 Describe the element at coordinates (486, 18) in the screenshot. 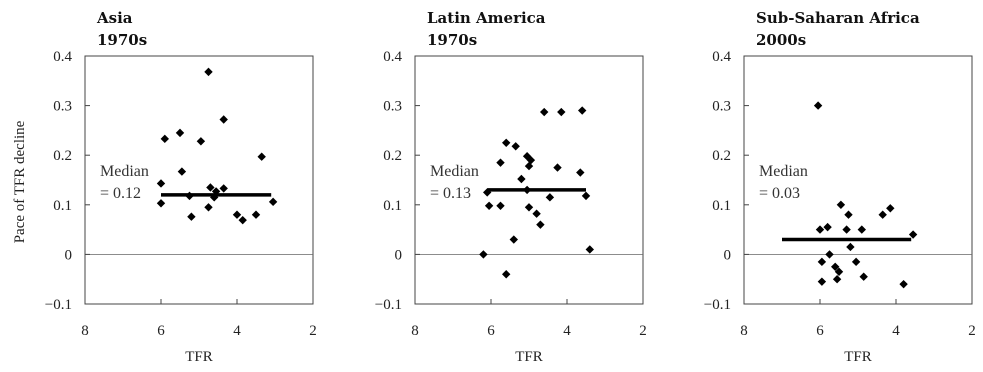

I see `chart-title: Latin America` at that location.